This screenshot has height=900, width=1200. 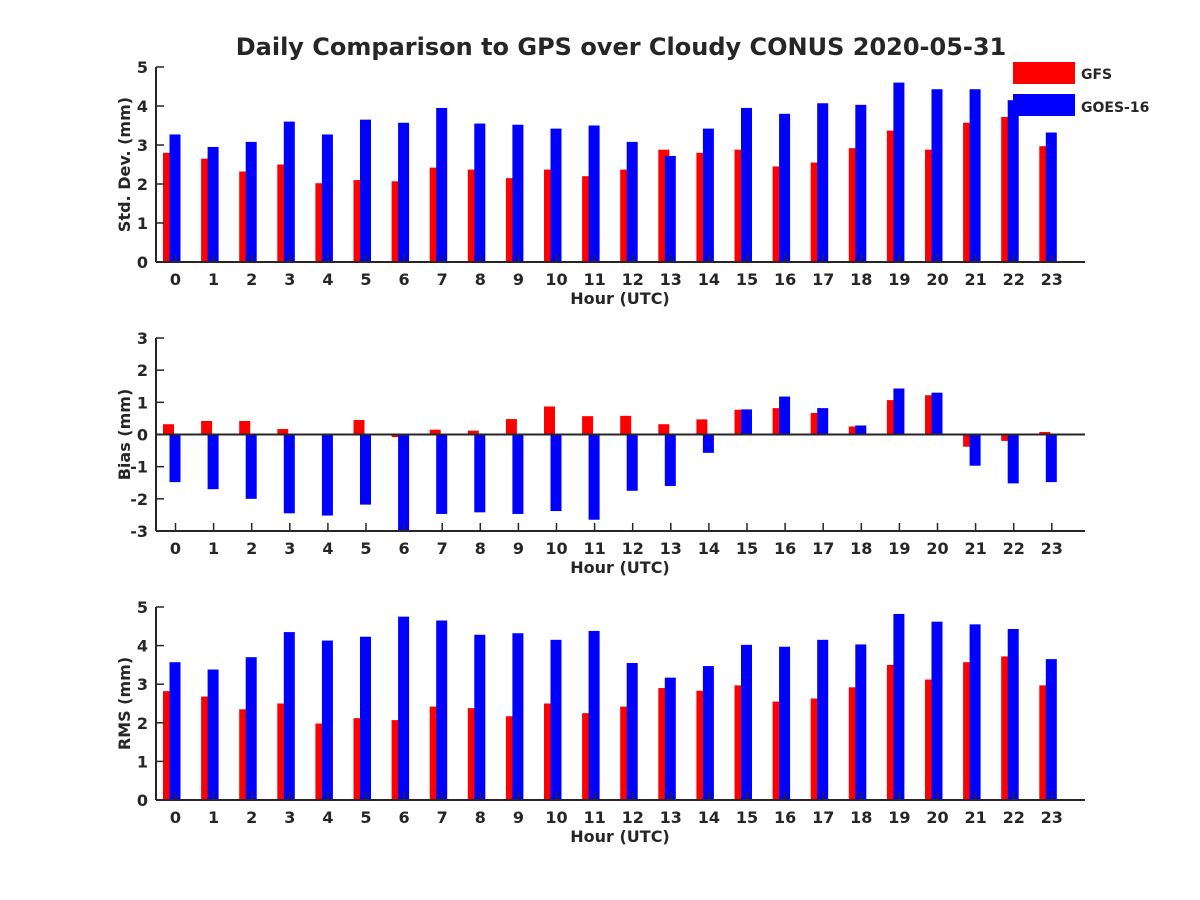 What do you see at coordinates (139, 531) in the screenshot?
I see `y-tick-label: -3` at bounding box center [139, 531].